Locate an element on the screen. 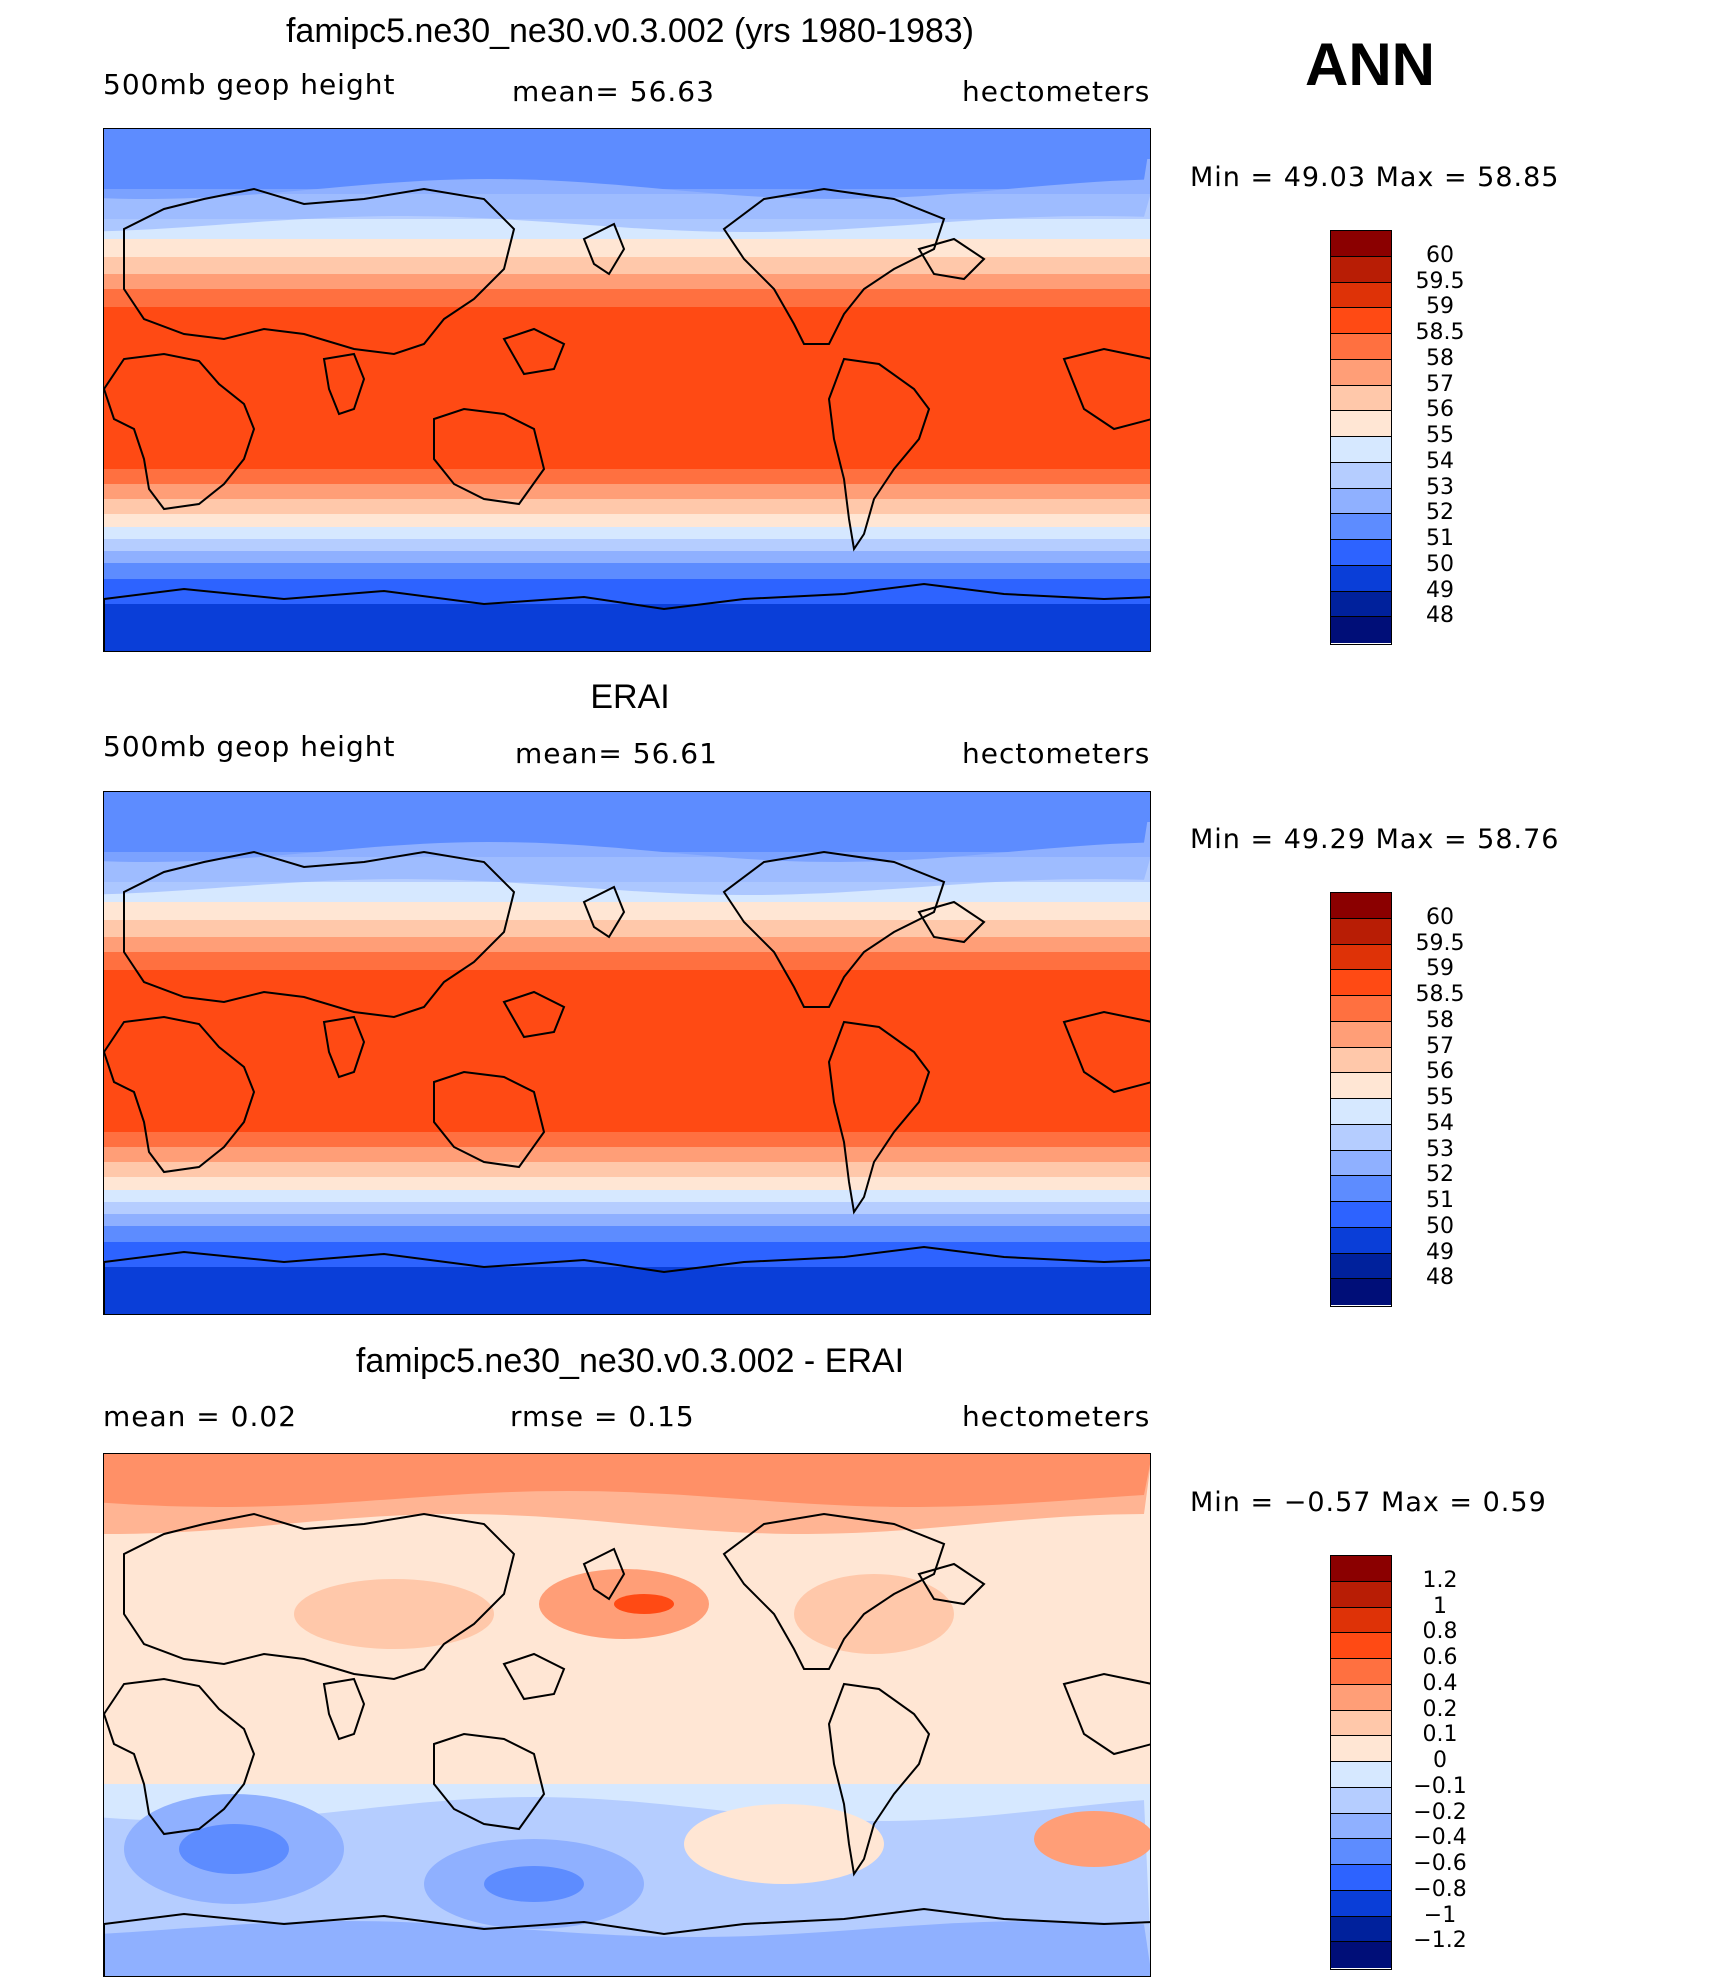 The image size is (1710, 1979). panel-2-title: ERAI is located at coordinates (630, 697).